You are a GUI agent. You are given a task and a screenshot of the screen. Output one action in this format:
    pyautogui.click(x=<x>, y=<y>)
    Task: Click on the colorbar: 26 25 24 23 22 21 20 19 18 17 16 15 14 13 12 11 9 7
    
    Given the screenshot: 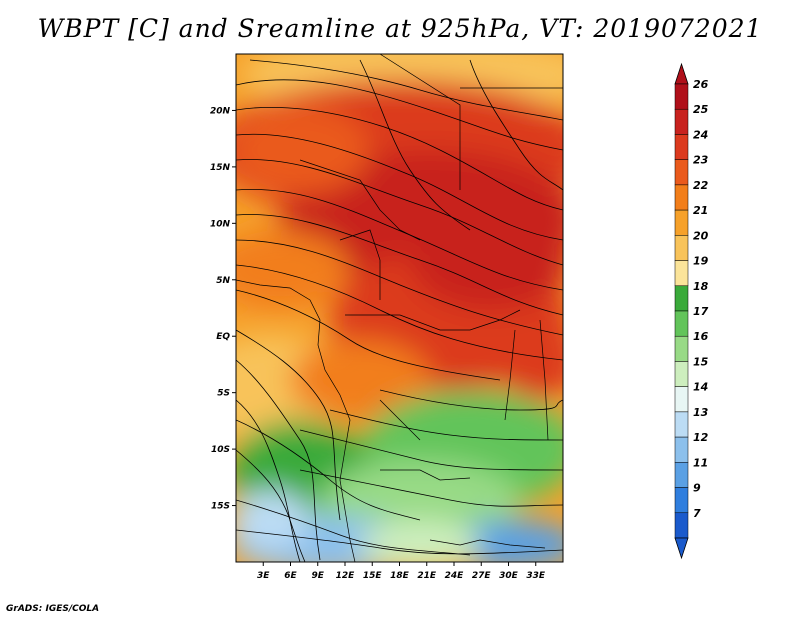 What is the action you would take?
    pyautogui.click(x=691, y=311)
    